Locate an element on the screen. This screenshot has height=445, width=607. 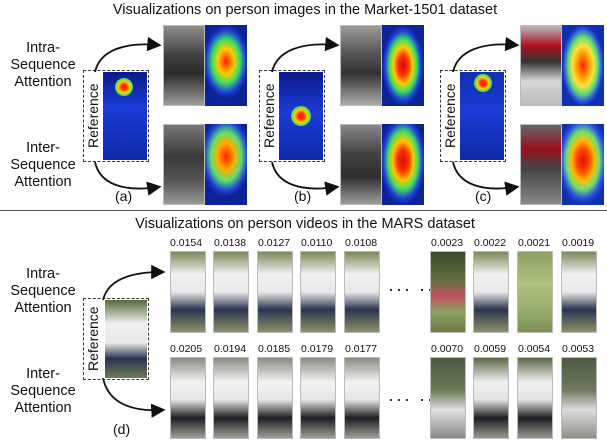
attention-score: 0.0138 is located at coordinates (230, 243).